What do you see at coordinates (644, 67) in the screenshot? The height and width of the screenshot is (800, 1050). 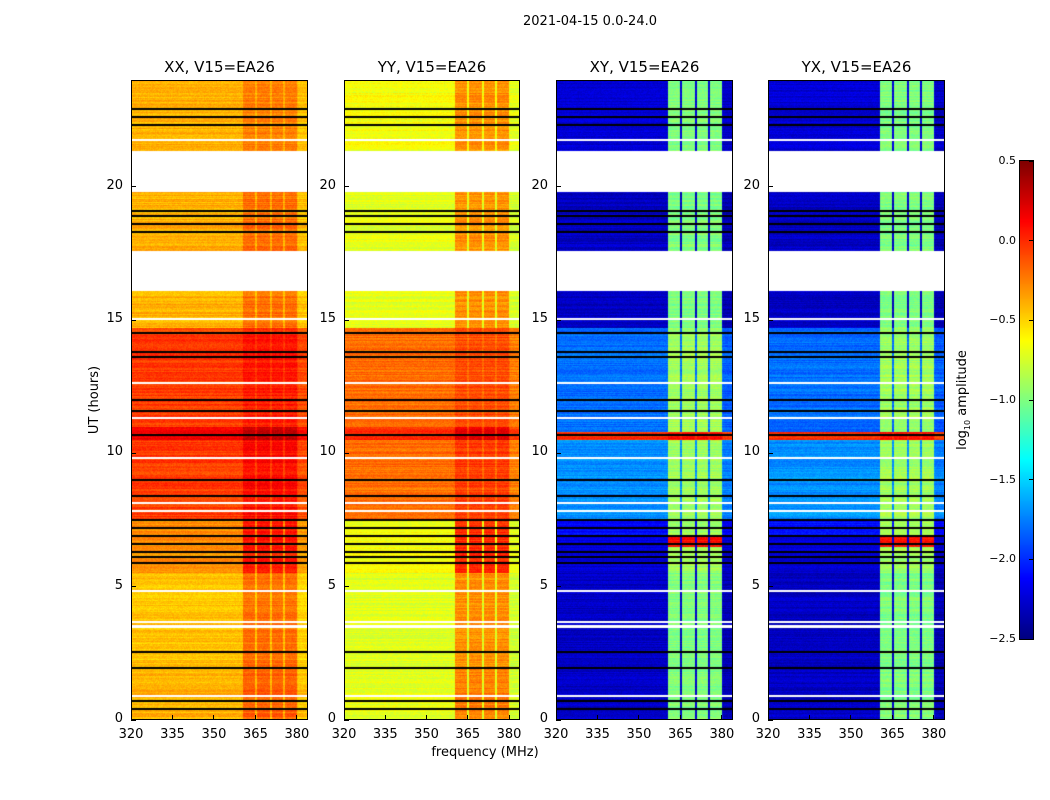 I see `panel-title: XY, V15=EA26` at bounding box center [644, 67].